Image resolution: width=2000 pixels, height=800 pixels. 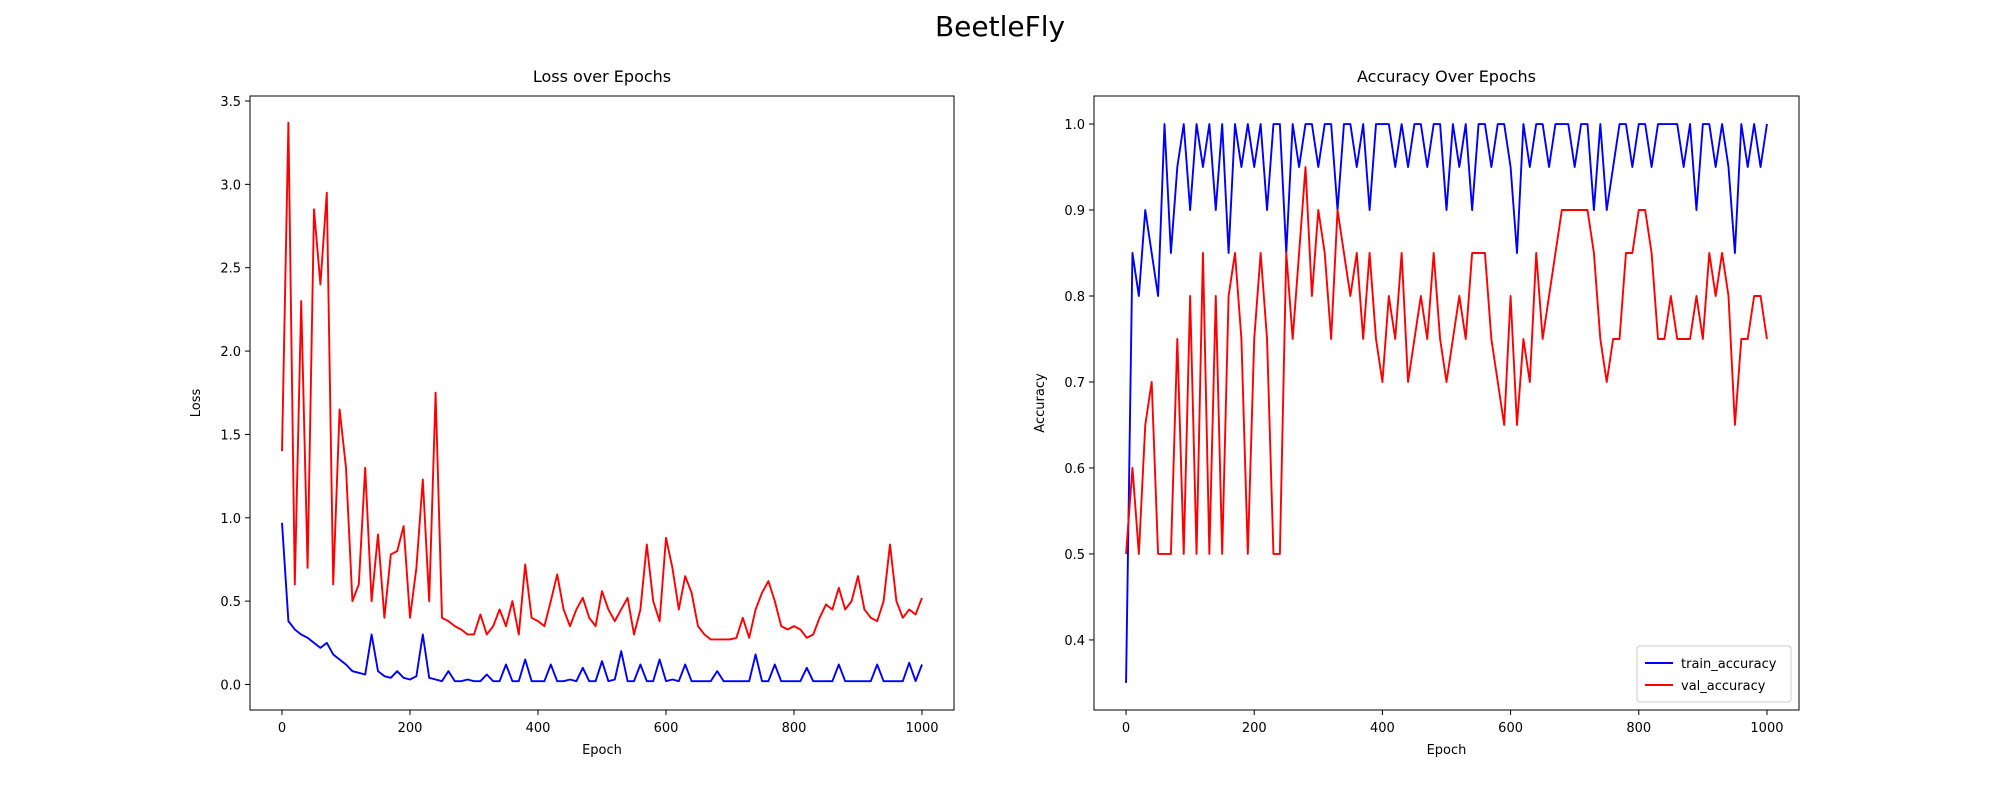 I want to click on figure-title: BeetleFly, so click(x=1000, y=26).